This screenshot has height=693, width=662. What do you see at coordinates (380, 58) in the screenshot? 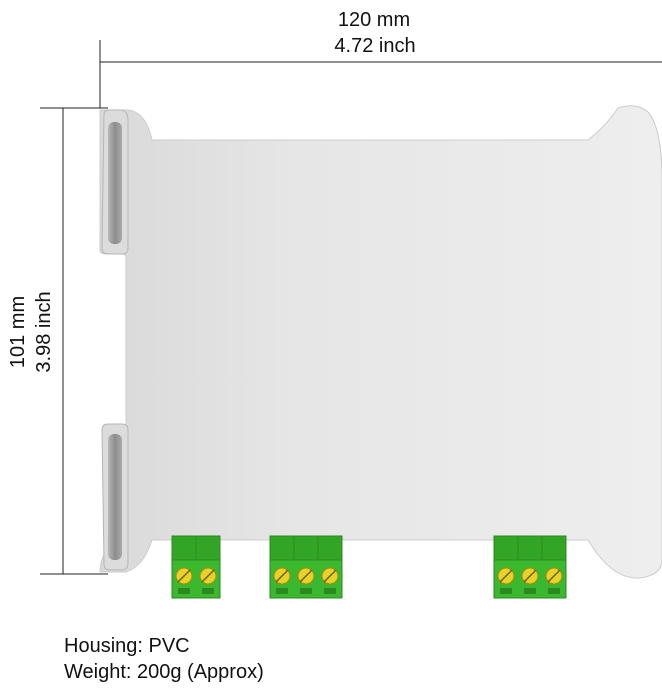
I see `width-dimension: 120 mm 4.72 inch` at bounding box center [380, 58].